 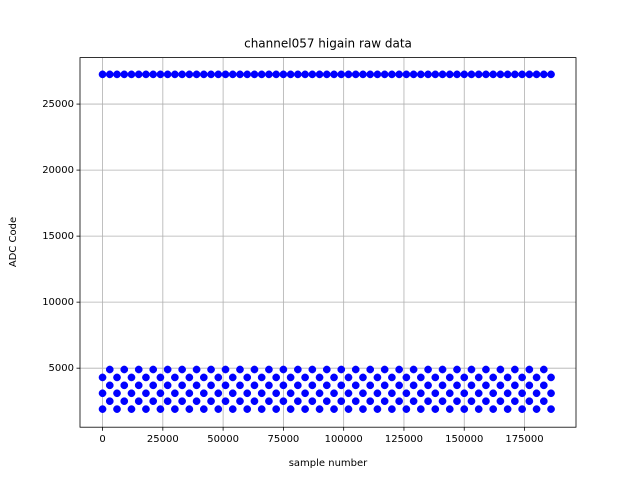 I want to click on y-tick-label: 15000, so click(x=58, y=236).